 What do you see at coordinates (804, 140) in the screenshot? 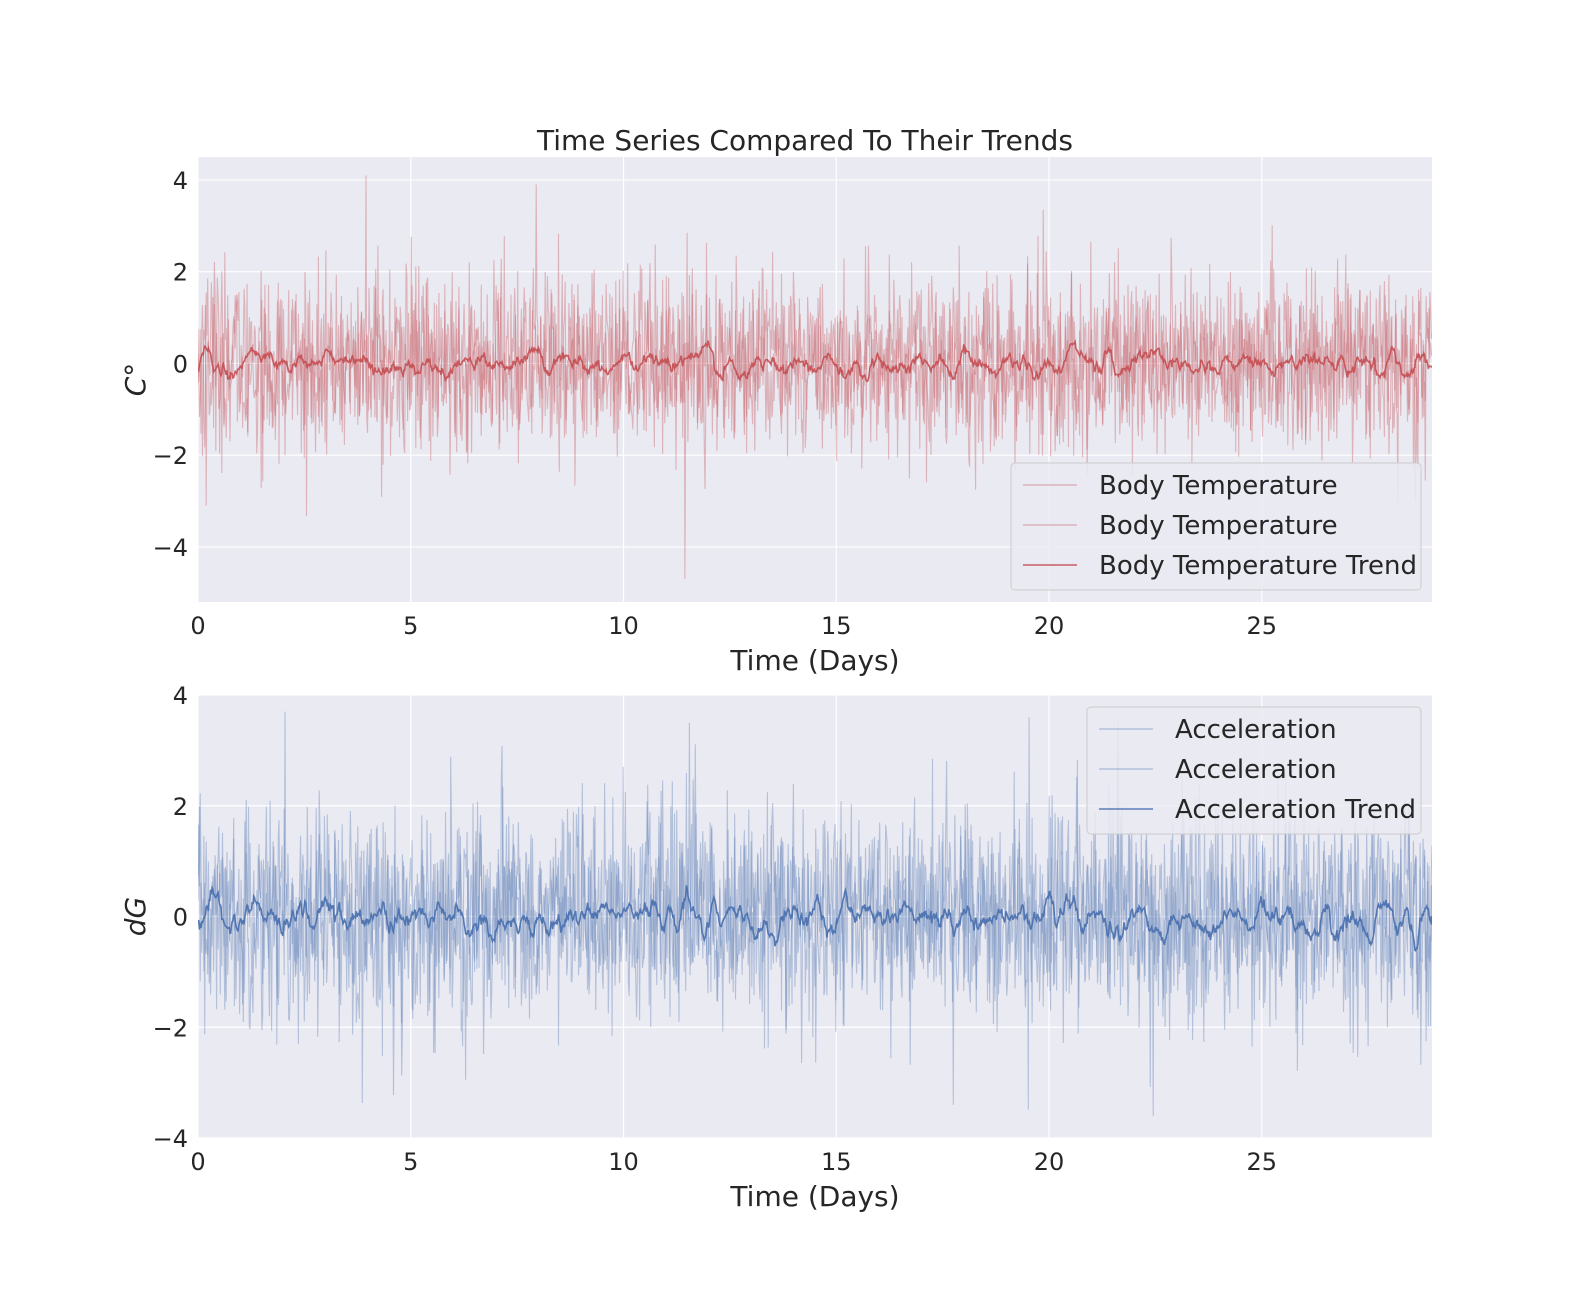
I see `figure-title: Time Series Compared To Their Trends` at bounding box center [804, 140].